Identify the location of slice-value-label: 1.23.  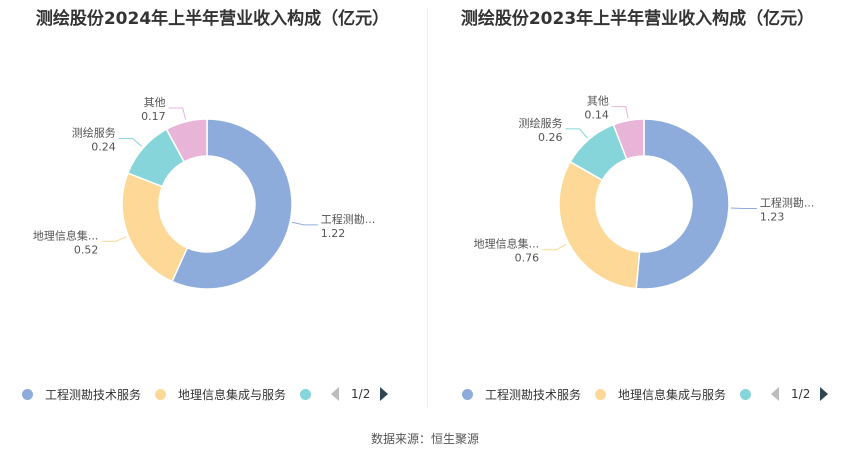
(772, 217).